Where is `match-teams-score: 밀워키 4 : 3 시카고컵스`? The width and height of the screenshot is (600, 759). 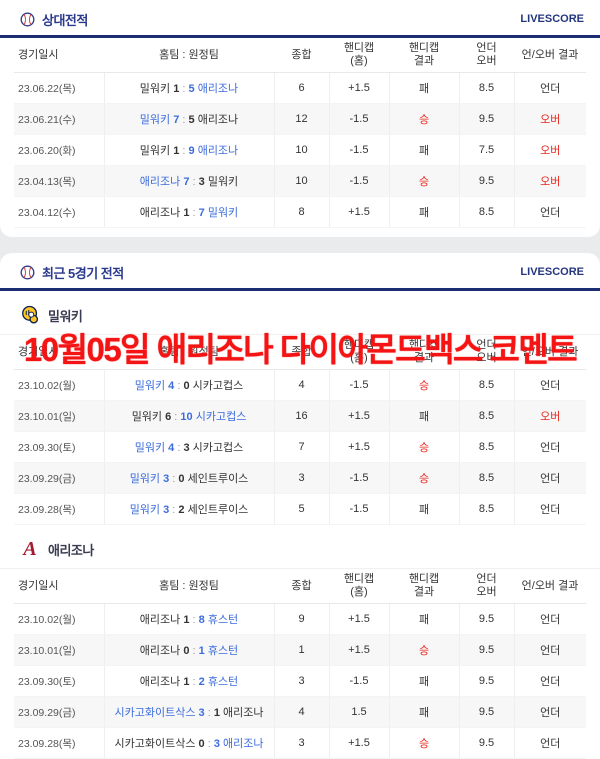 match-teams-score: 밀워키 4 : 3 시카고컵스 is located at coordinates (188, 447).